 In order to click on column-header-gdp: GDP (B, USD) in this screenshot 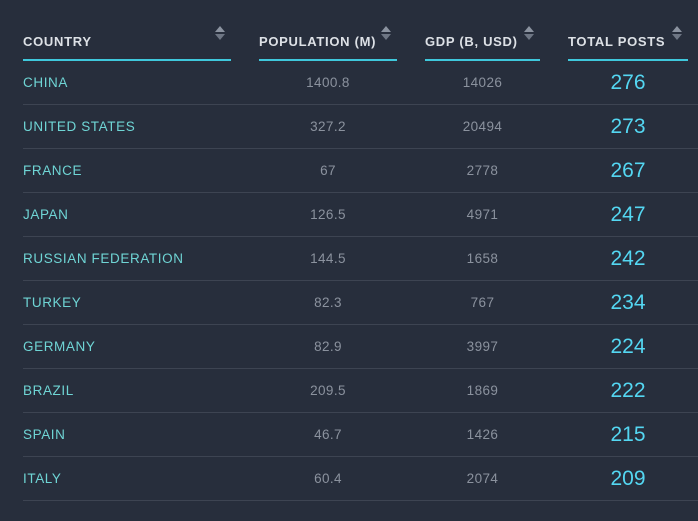, I will do `click(482, 43)`.